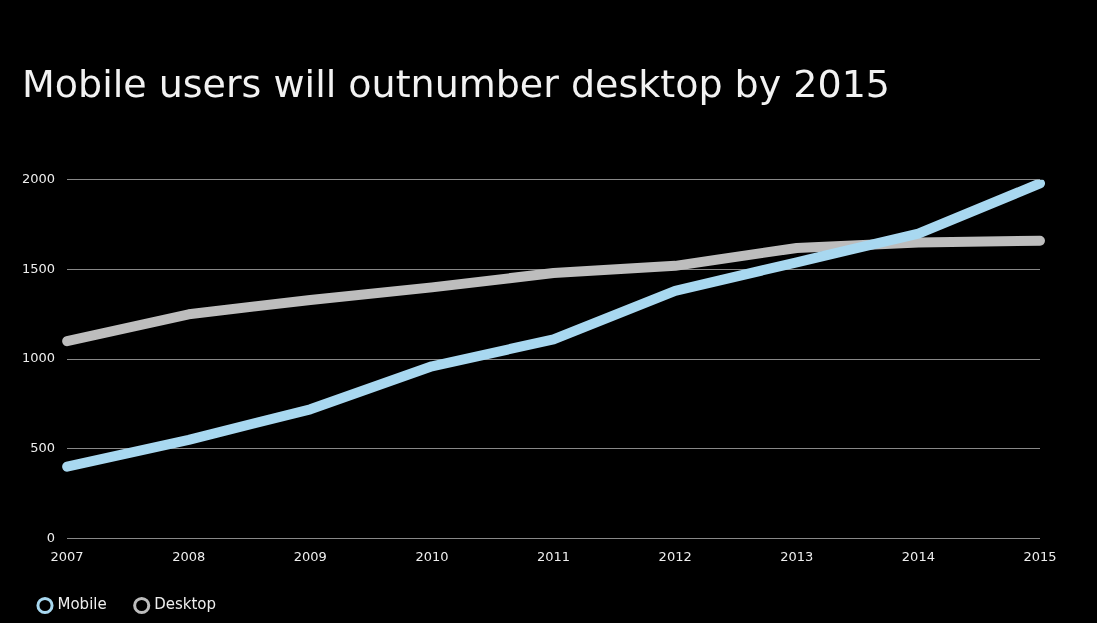 This screenshot has width=1097, height=623. What do you see at coordinates (189, 556) in the screenshot?
I see `x-tick-label: 2008` at bounding box center [189, 556].